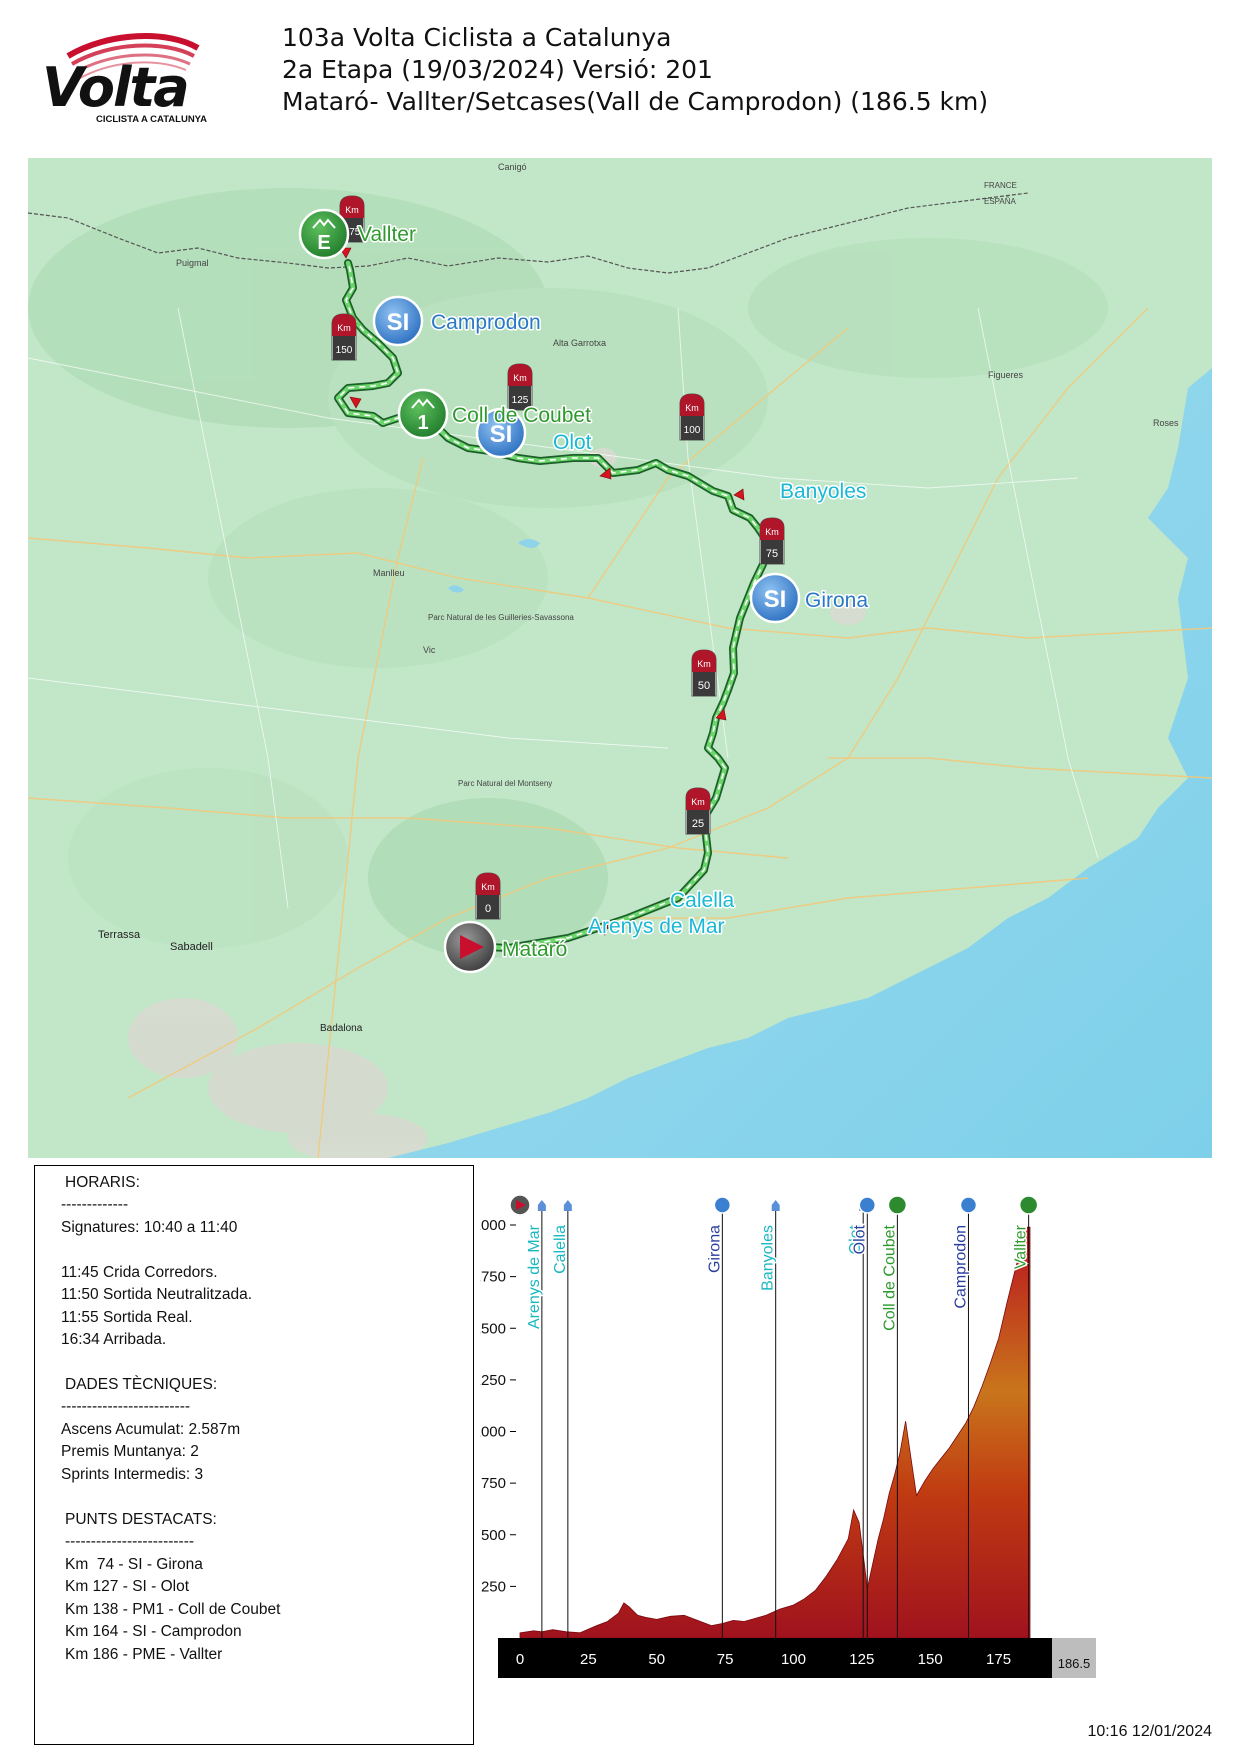 The width and height of the screenshot is (1240, 1760). I want to click on profile-marker-label: Girona, so click(714, 1249).